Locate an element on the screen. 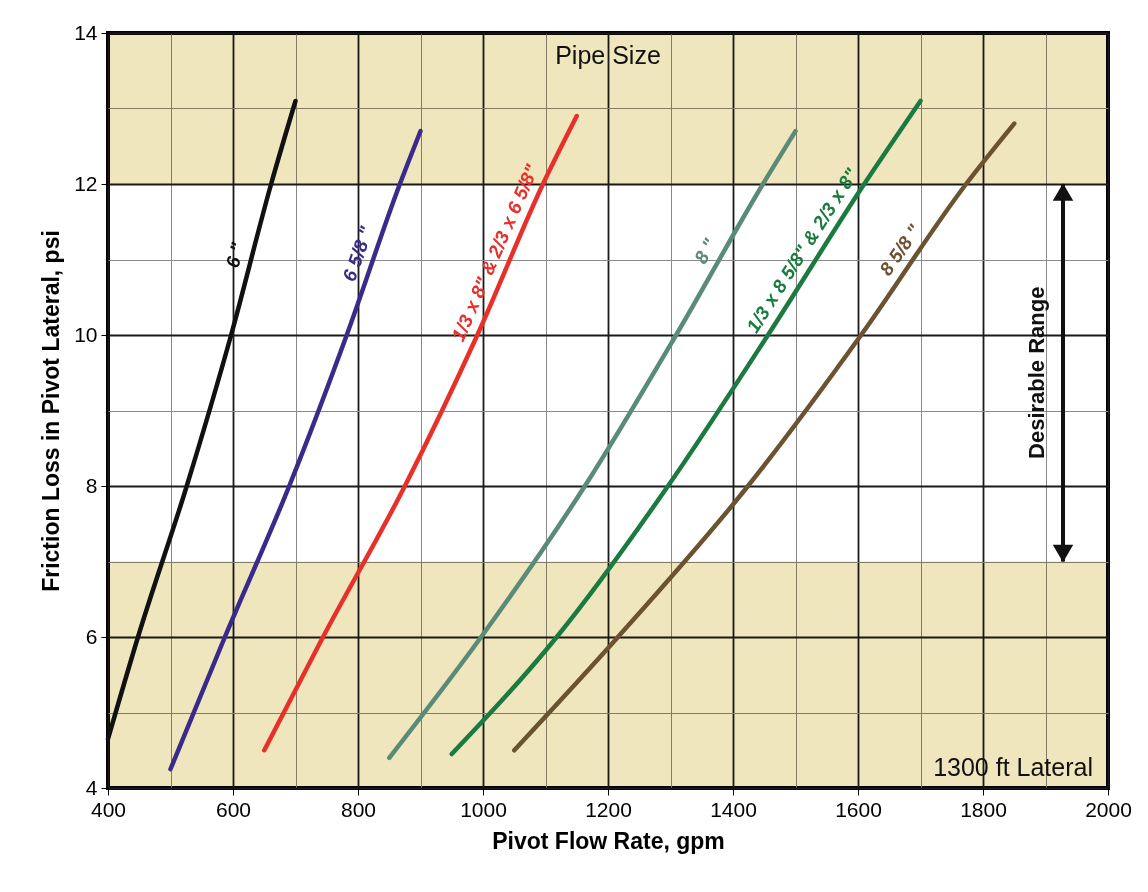 Image resolution: width=1148 pixels, height=892 pixels. x-tick-label: 800 is located at coordinates (358, 809).